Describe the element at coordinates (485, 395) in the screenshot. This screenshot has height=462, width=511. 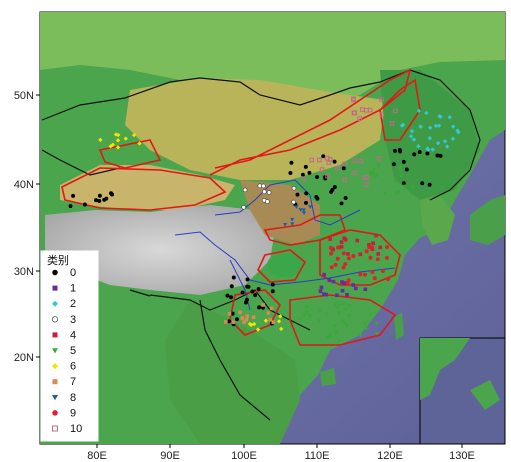
I see `inset-islands` at that location.